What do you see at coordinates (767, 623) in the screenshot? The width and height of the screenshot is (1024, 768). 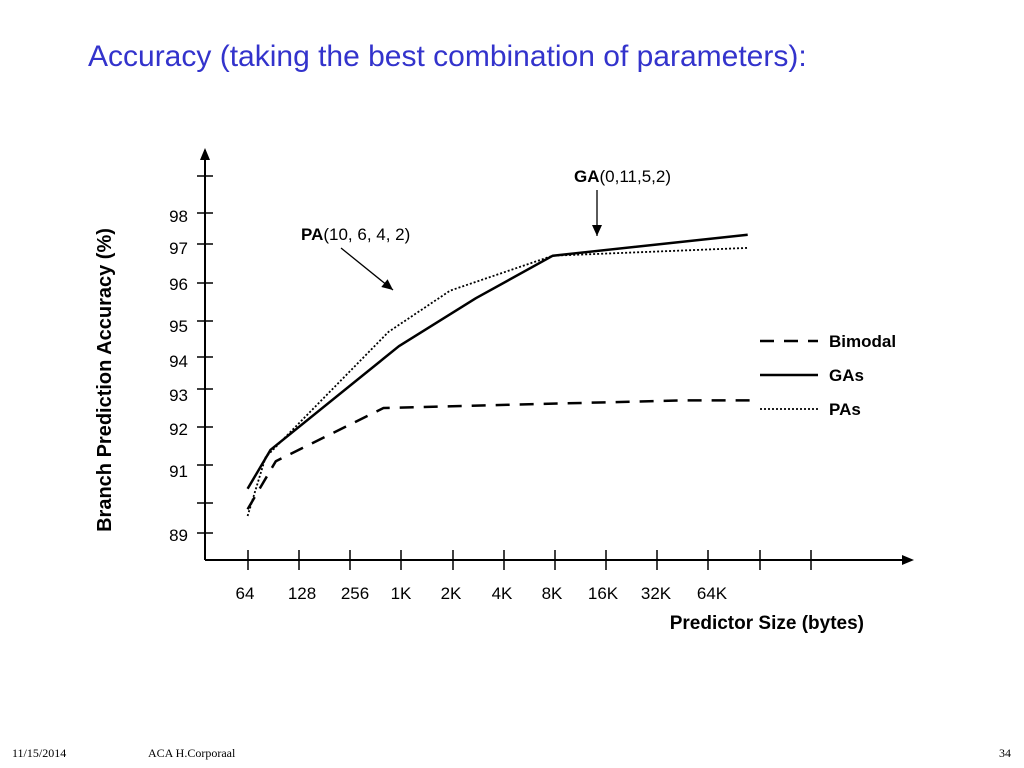 I see `x-axis-label: Predictor Size (bytes)` at bounding box center [767, 623].